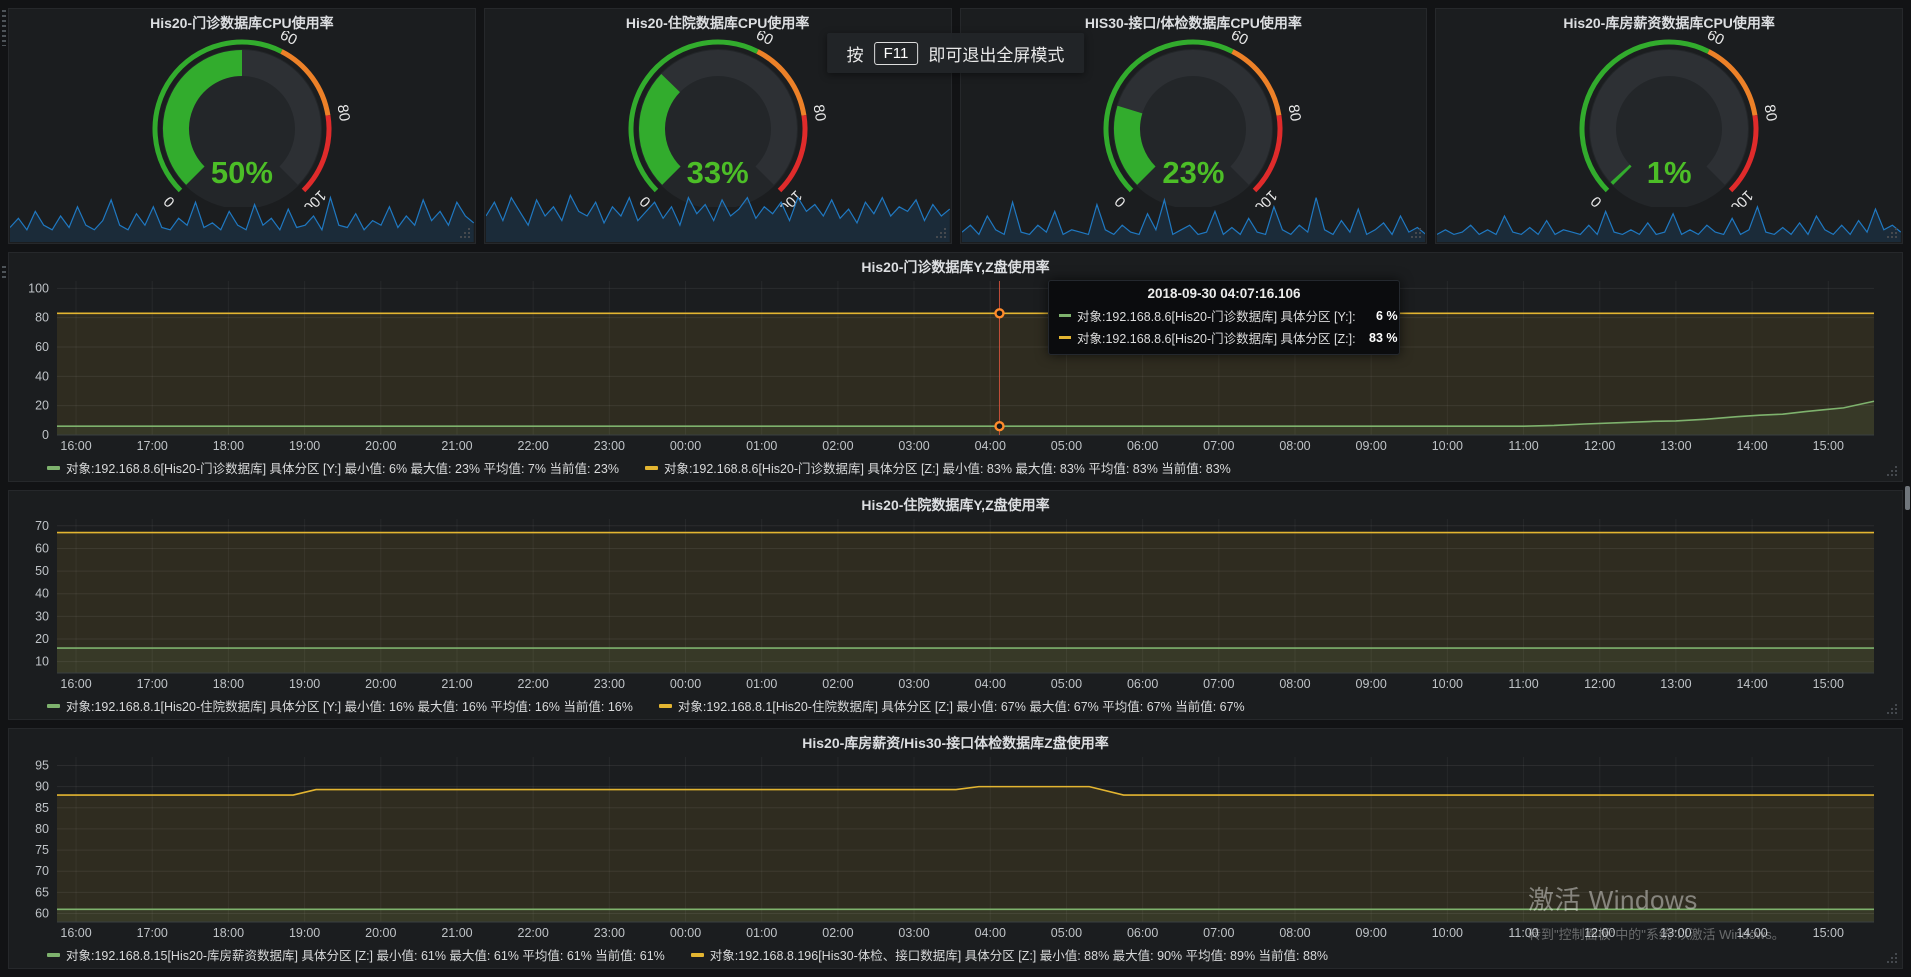  What do you see at coordinates (1387, 315) in the screenshot?
I see `tooltip-series-value: 6 %` at bounding box center [1387, 315].